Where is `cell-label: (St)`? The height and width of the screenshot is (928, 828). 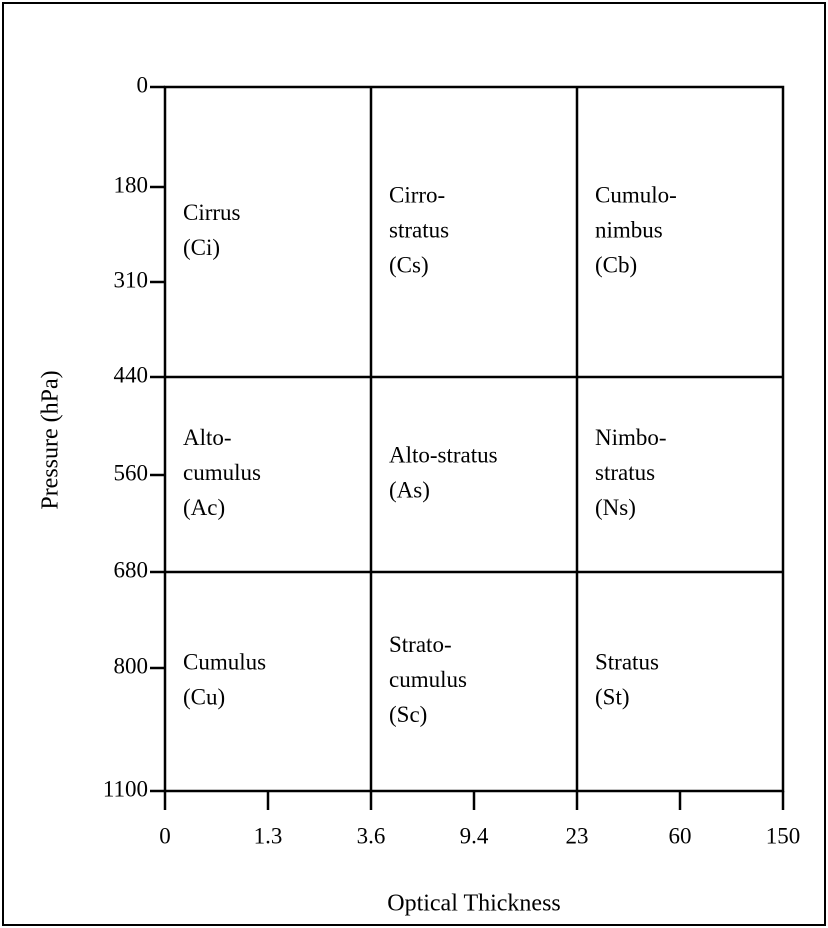 cell-label: (St) is located at coordinates (612, 696).